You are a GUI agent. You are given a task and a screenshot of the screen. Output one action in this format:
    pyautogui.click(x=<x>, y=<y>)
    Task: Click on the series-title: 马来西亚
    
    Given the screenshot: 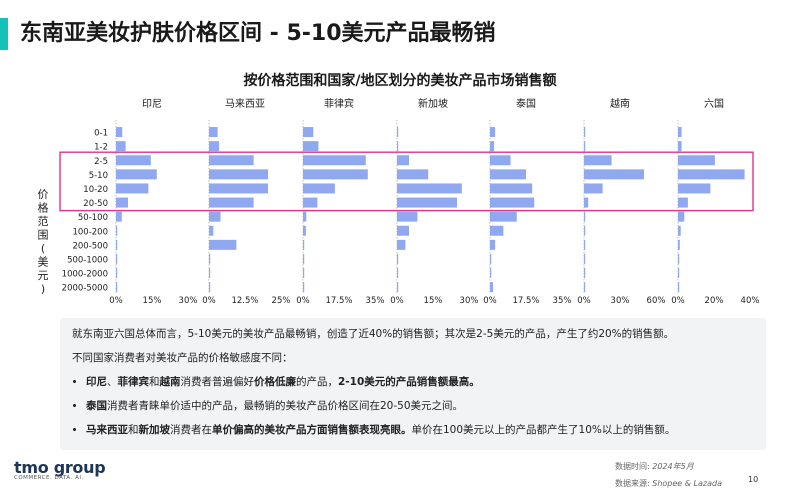 What is the action you would take?
    pyautogui.click(x=245, y=104)
    